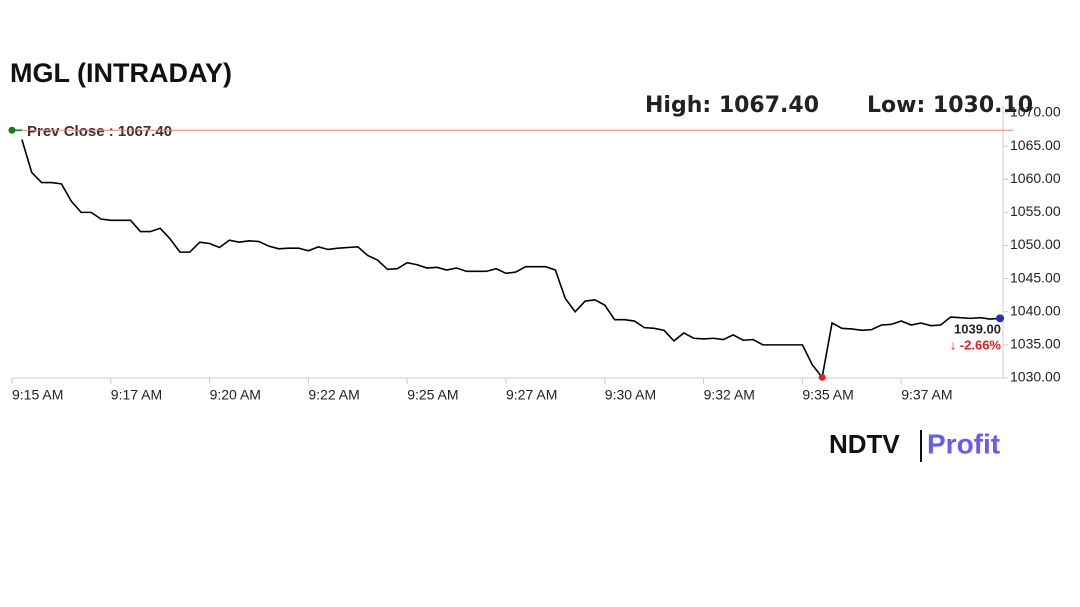  What do you see at coordinates (333, 395) in the screenshot?
I see `x-tick-label: 9:22 AM` at bounding box center [333, 395].